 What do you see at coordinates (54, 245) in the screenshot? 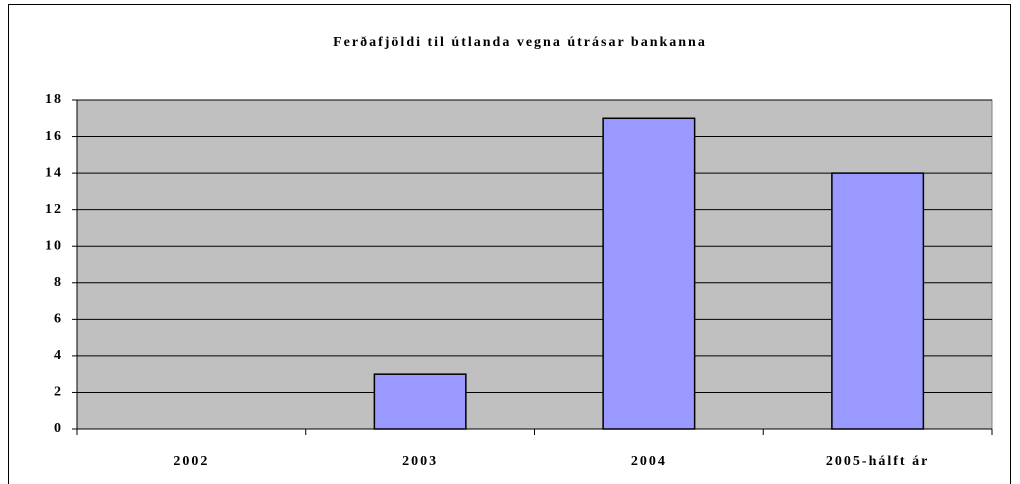
I see `y-tick-label: 10` at bounding box center [54, 245].